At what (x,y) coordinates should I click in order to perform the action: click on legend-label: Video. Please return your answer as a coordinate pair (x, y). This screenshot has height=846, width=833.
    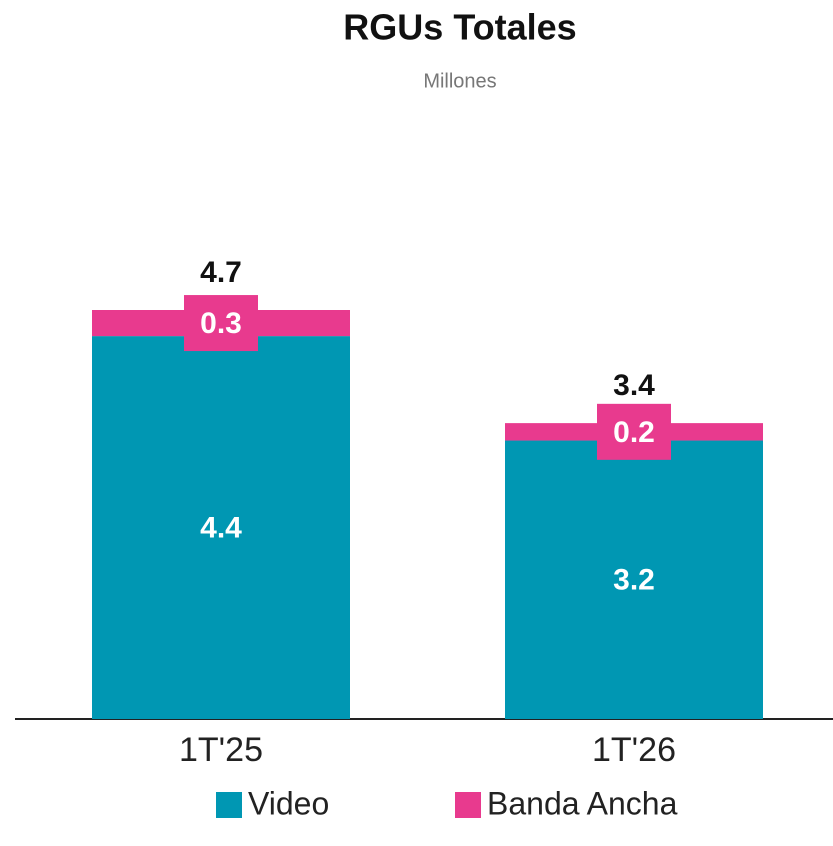
    Looking at the image, I should click on (288, 803).